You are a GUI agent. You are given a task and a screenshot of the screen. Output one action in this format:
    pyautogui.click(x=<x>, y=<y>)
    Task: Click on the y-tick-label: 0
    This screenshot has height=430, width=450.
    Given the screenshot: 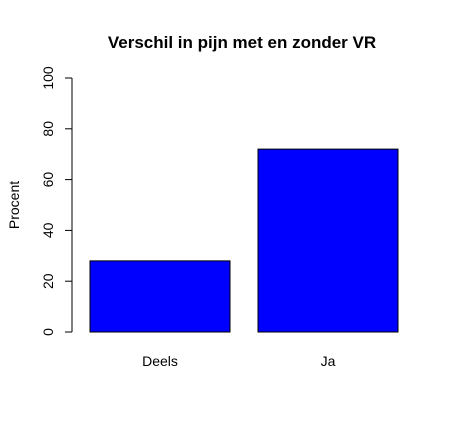 What is the action you would take?
    pyautogui.click(x=48, y=332)
    